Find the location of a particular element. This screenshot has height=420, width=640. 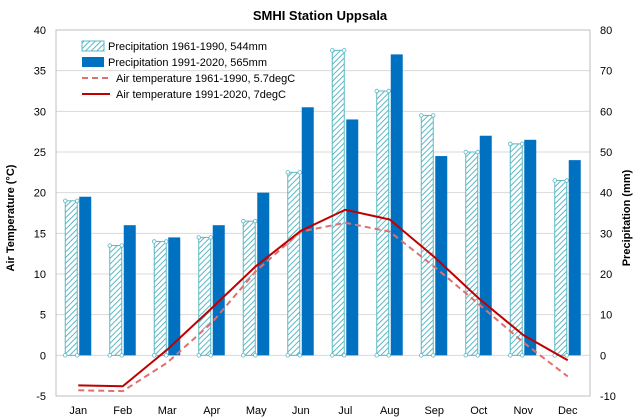

right-tick-label: 50 is located at coordinates (606, 153).